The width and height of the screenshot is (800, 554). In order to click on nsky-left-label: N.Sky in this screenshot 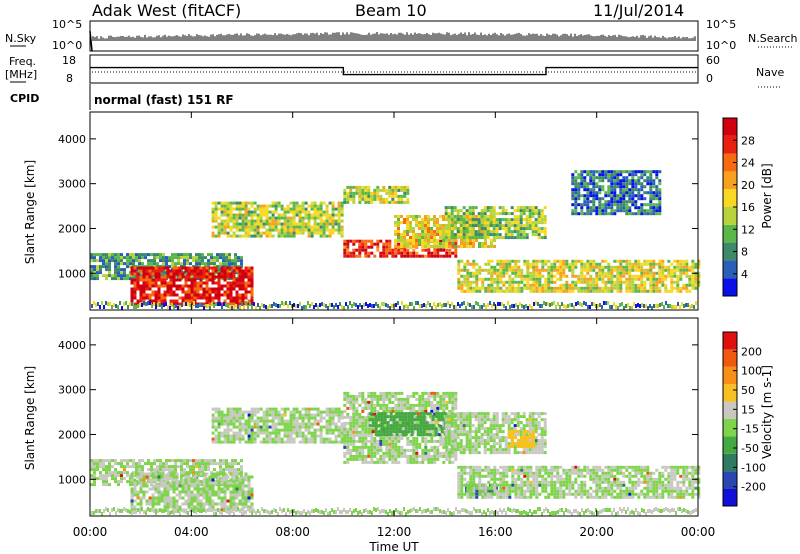, I will do `click(21, 38)`.